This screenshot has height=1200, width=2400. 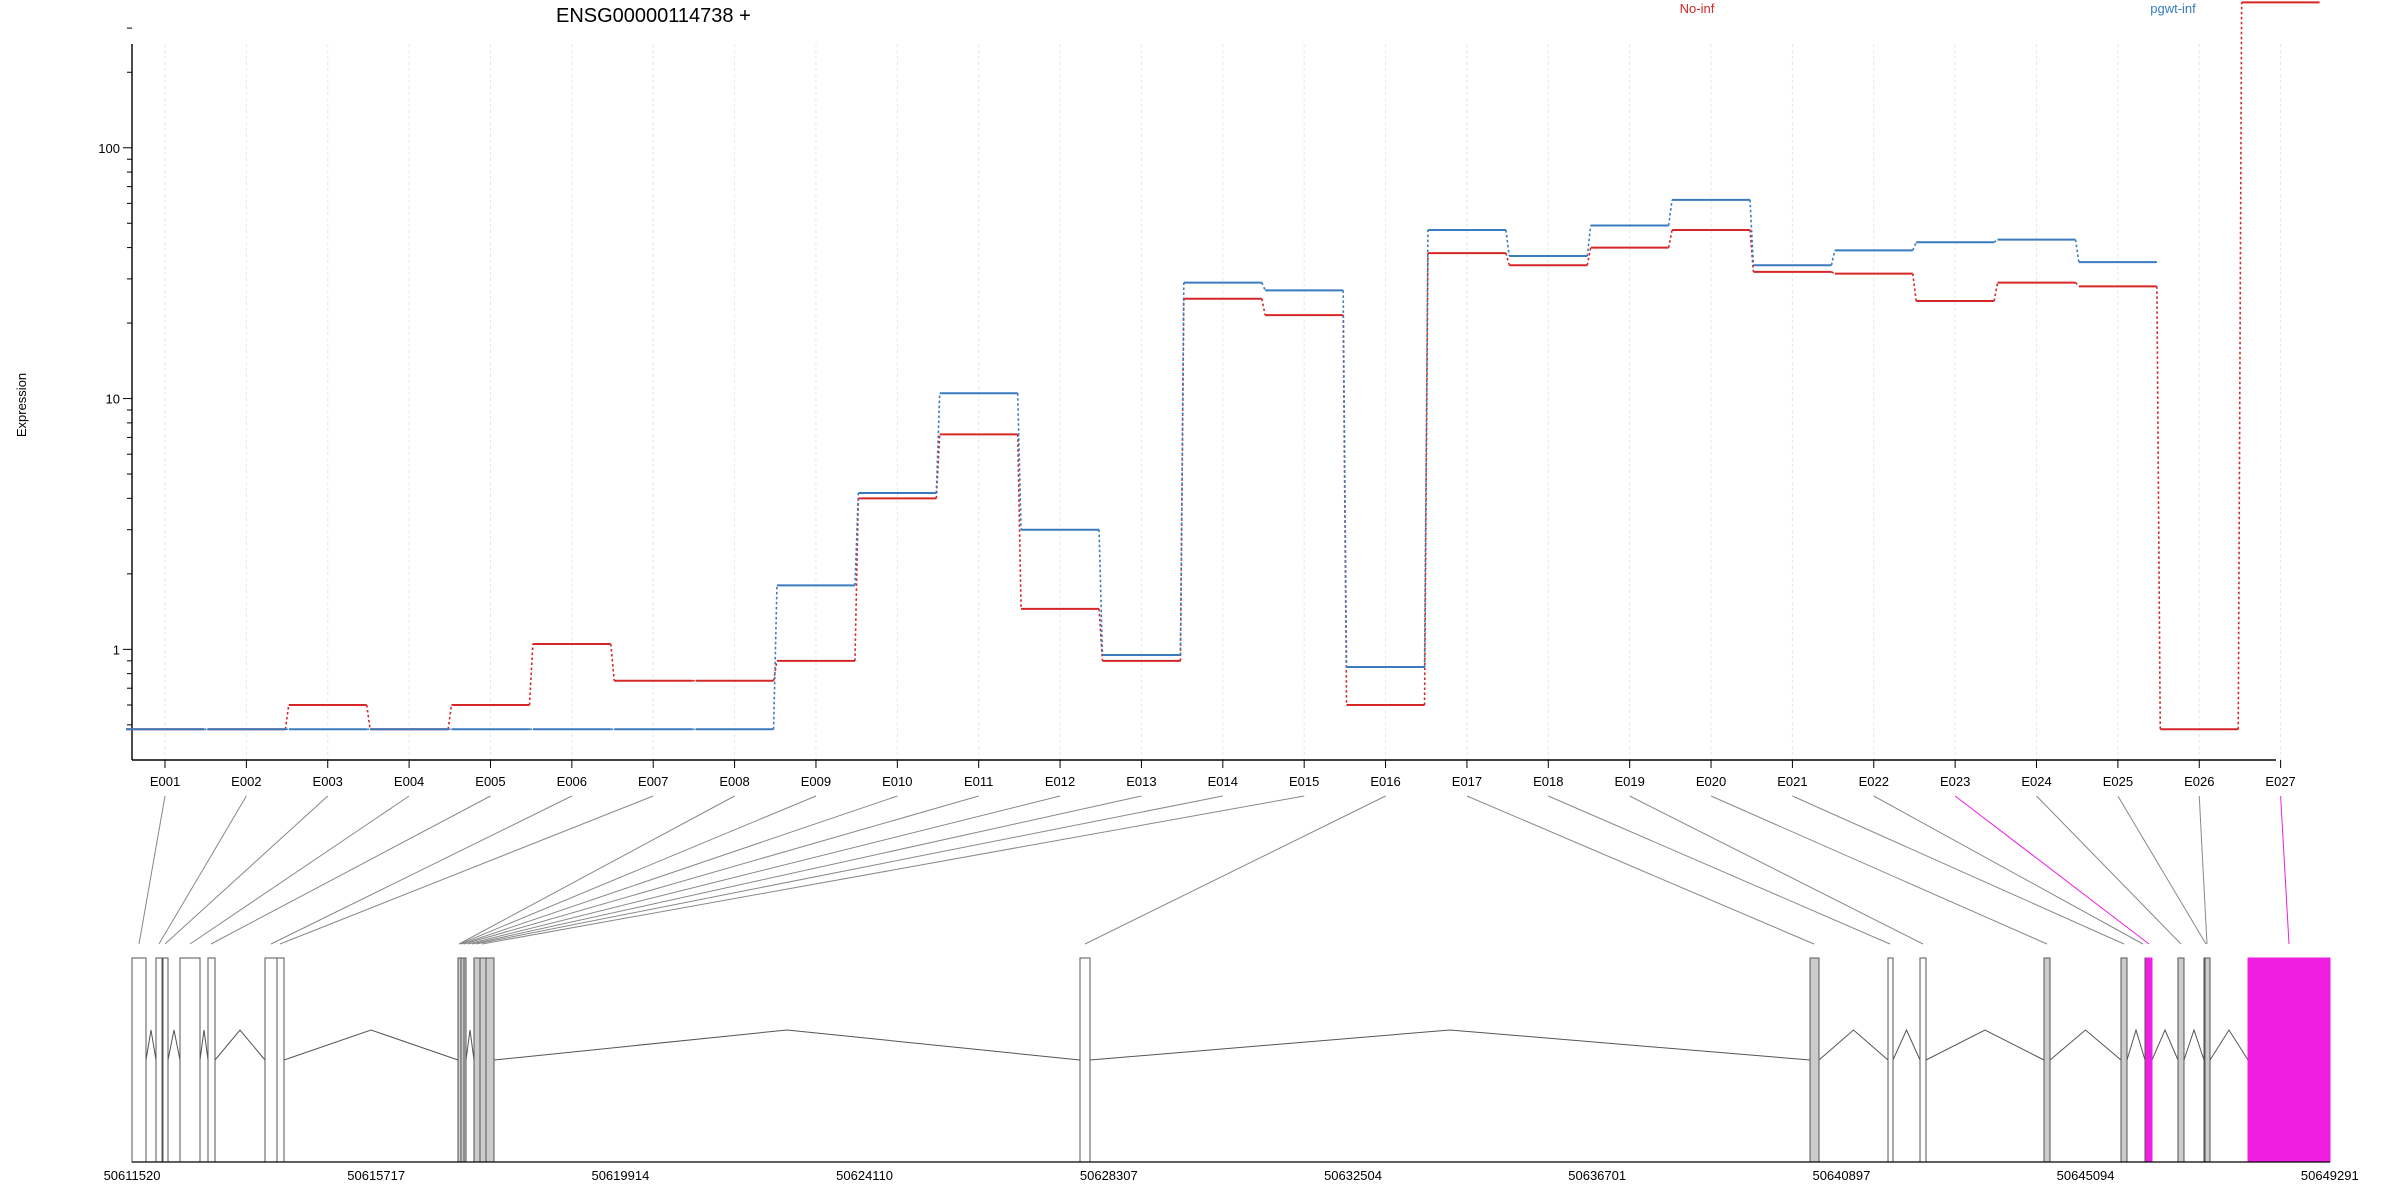 What do you see at coordinates (1467, 781) in the screenshot?
I see `x-tick-label-e017: E017` at bounding box center [1467, 781].